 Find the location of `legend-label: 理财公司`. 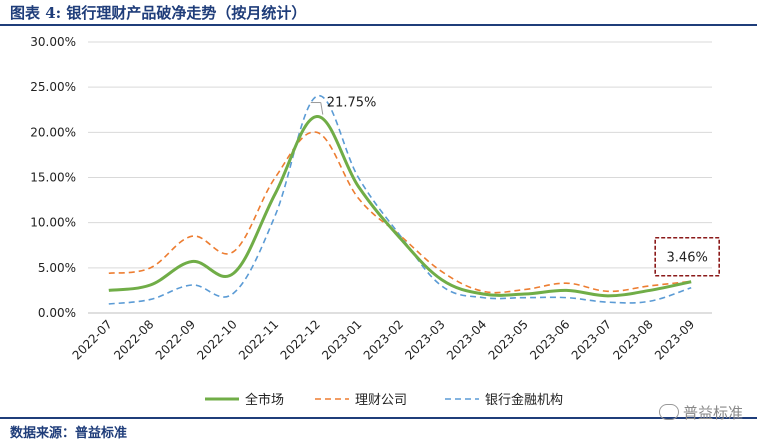

legend-label: 理财公司 is located at coordinates (381, 400).